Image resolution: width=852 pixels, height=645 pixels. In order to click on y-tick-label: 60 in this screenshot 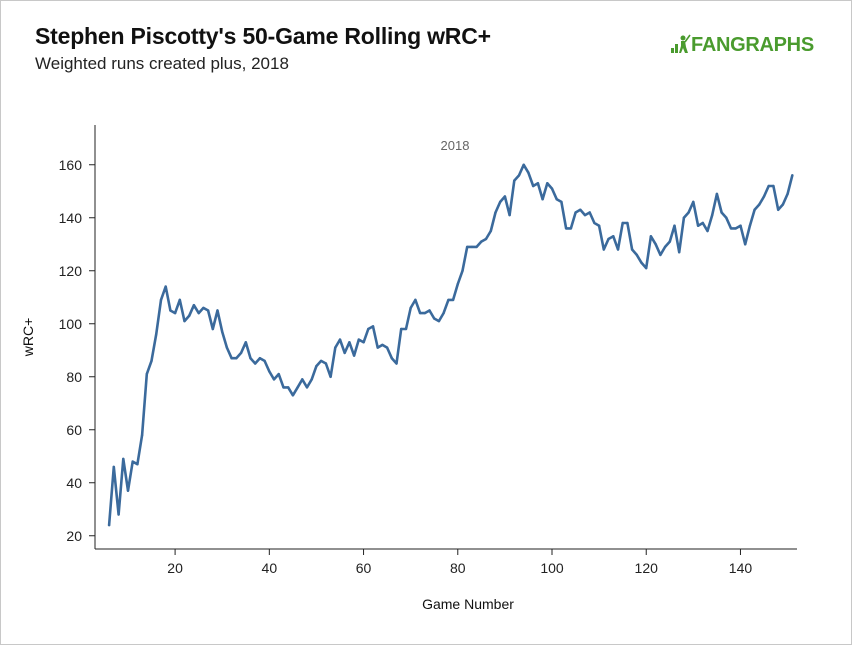, I will do `click(74, 430)`.